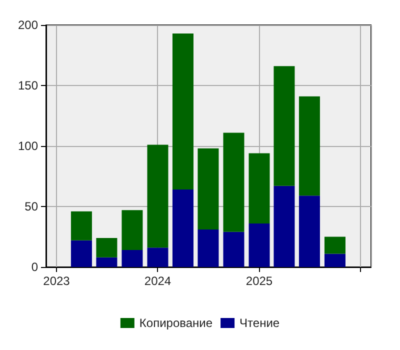 Image resolution: width=400 pixels, height=350 pixels. What do you see at coordinates (176, 323) in the screenshot?
I see `legend-label: Копирование` at bounding box center [176, 323].